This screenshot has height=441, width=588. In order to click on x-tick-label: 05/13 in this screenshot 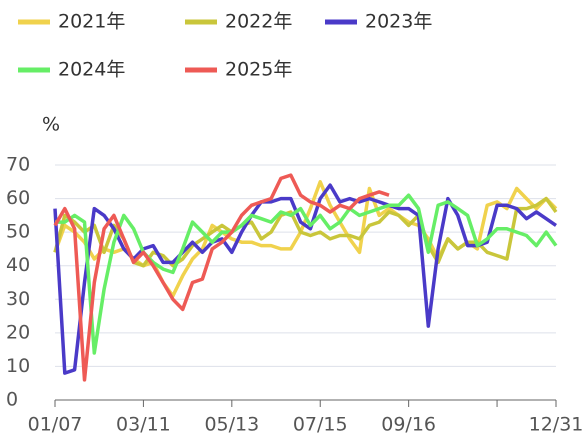, I will do `click(231, 425)`.